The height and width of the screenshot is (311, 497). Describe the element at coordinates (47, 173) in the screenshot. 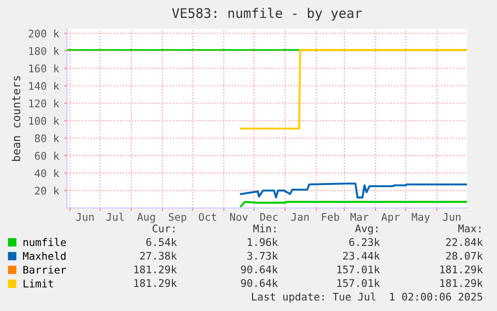

I see `y-tick-label: 40 k` at that location.